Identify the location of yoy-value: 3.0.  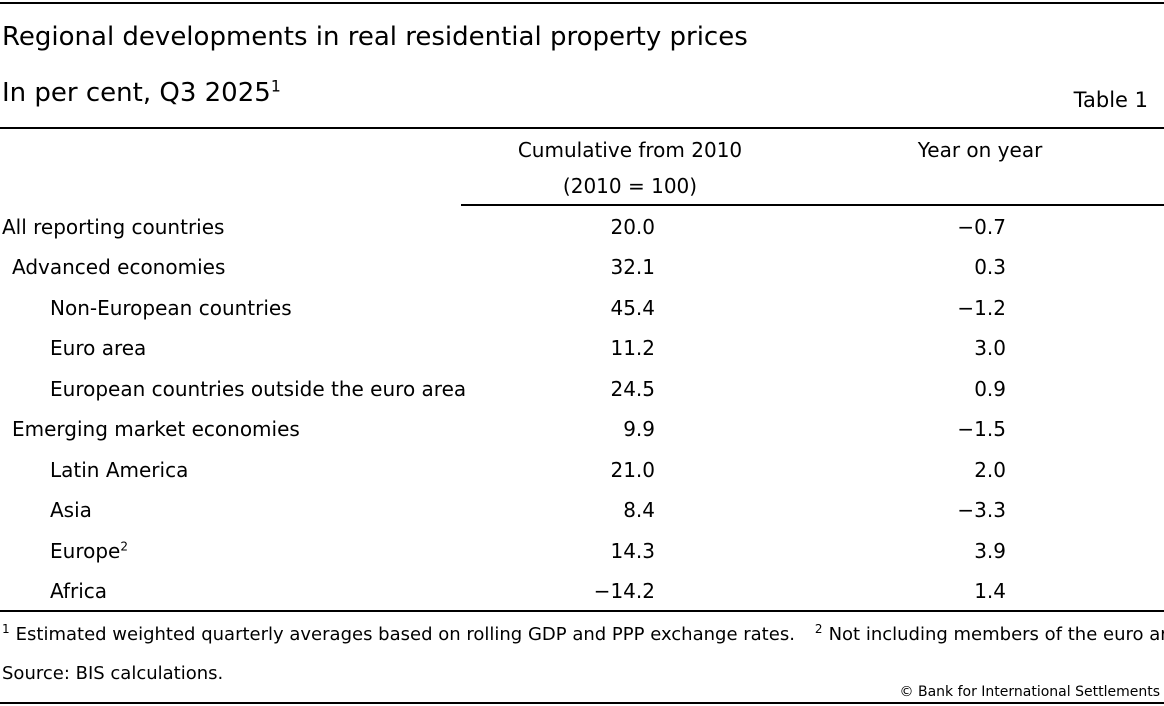
(990, 348).